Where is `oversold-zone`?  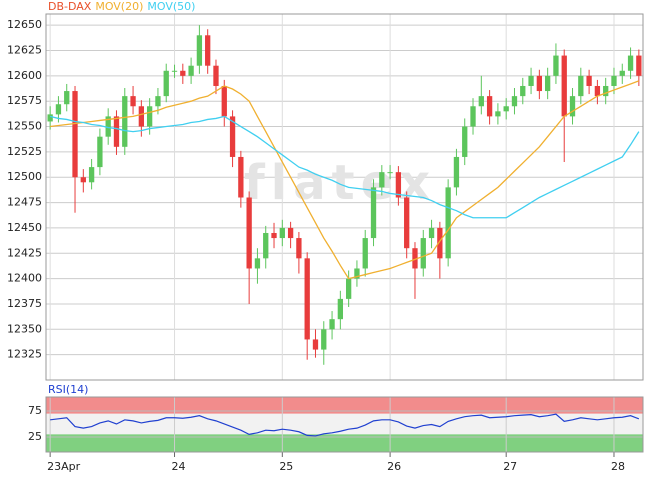 oversold-zone is located at coordinates (344, 443).